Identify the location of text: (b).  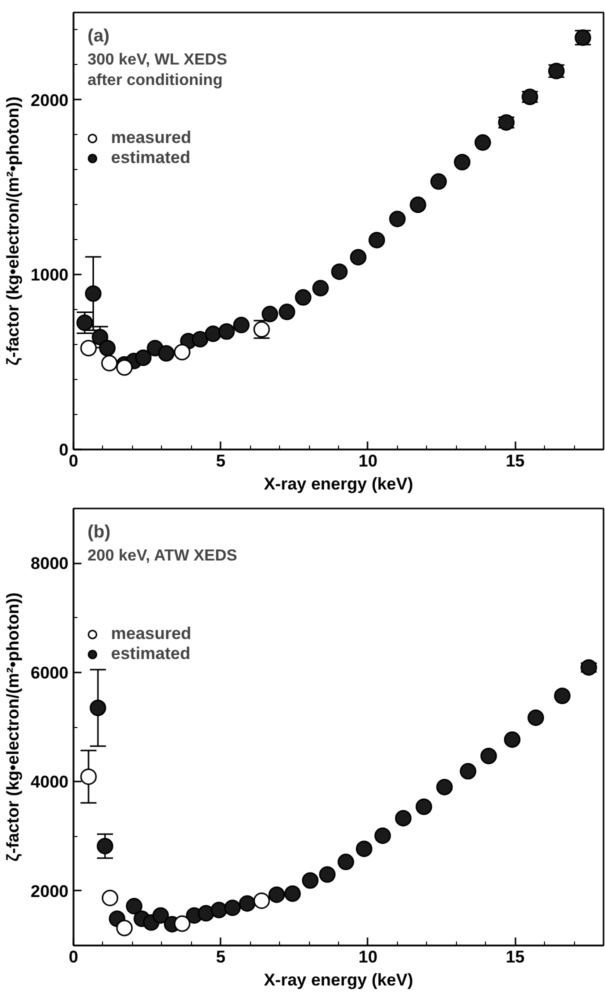
(99, 532).